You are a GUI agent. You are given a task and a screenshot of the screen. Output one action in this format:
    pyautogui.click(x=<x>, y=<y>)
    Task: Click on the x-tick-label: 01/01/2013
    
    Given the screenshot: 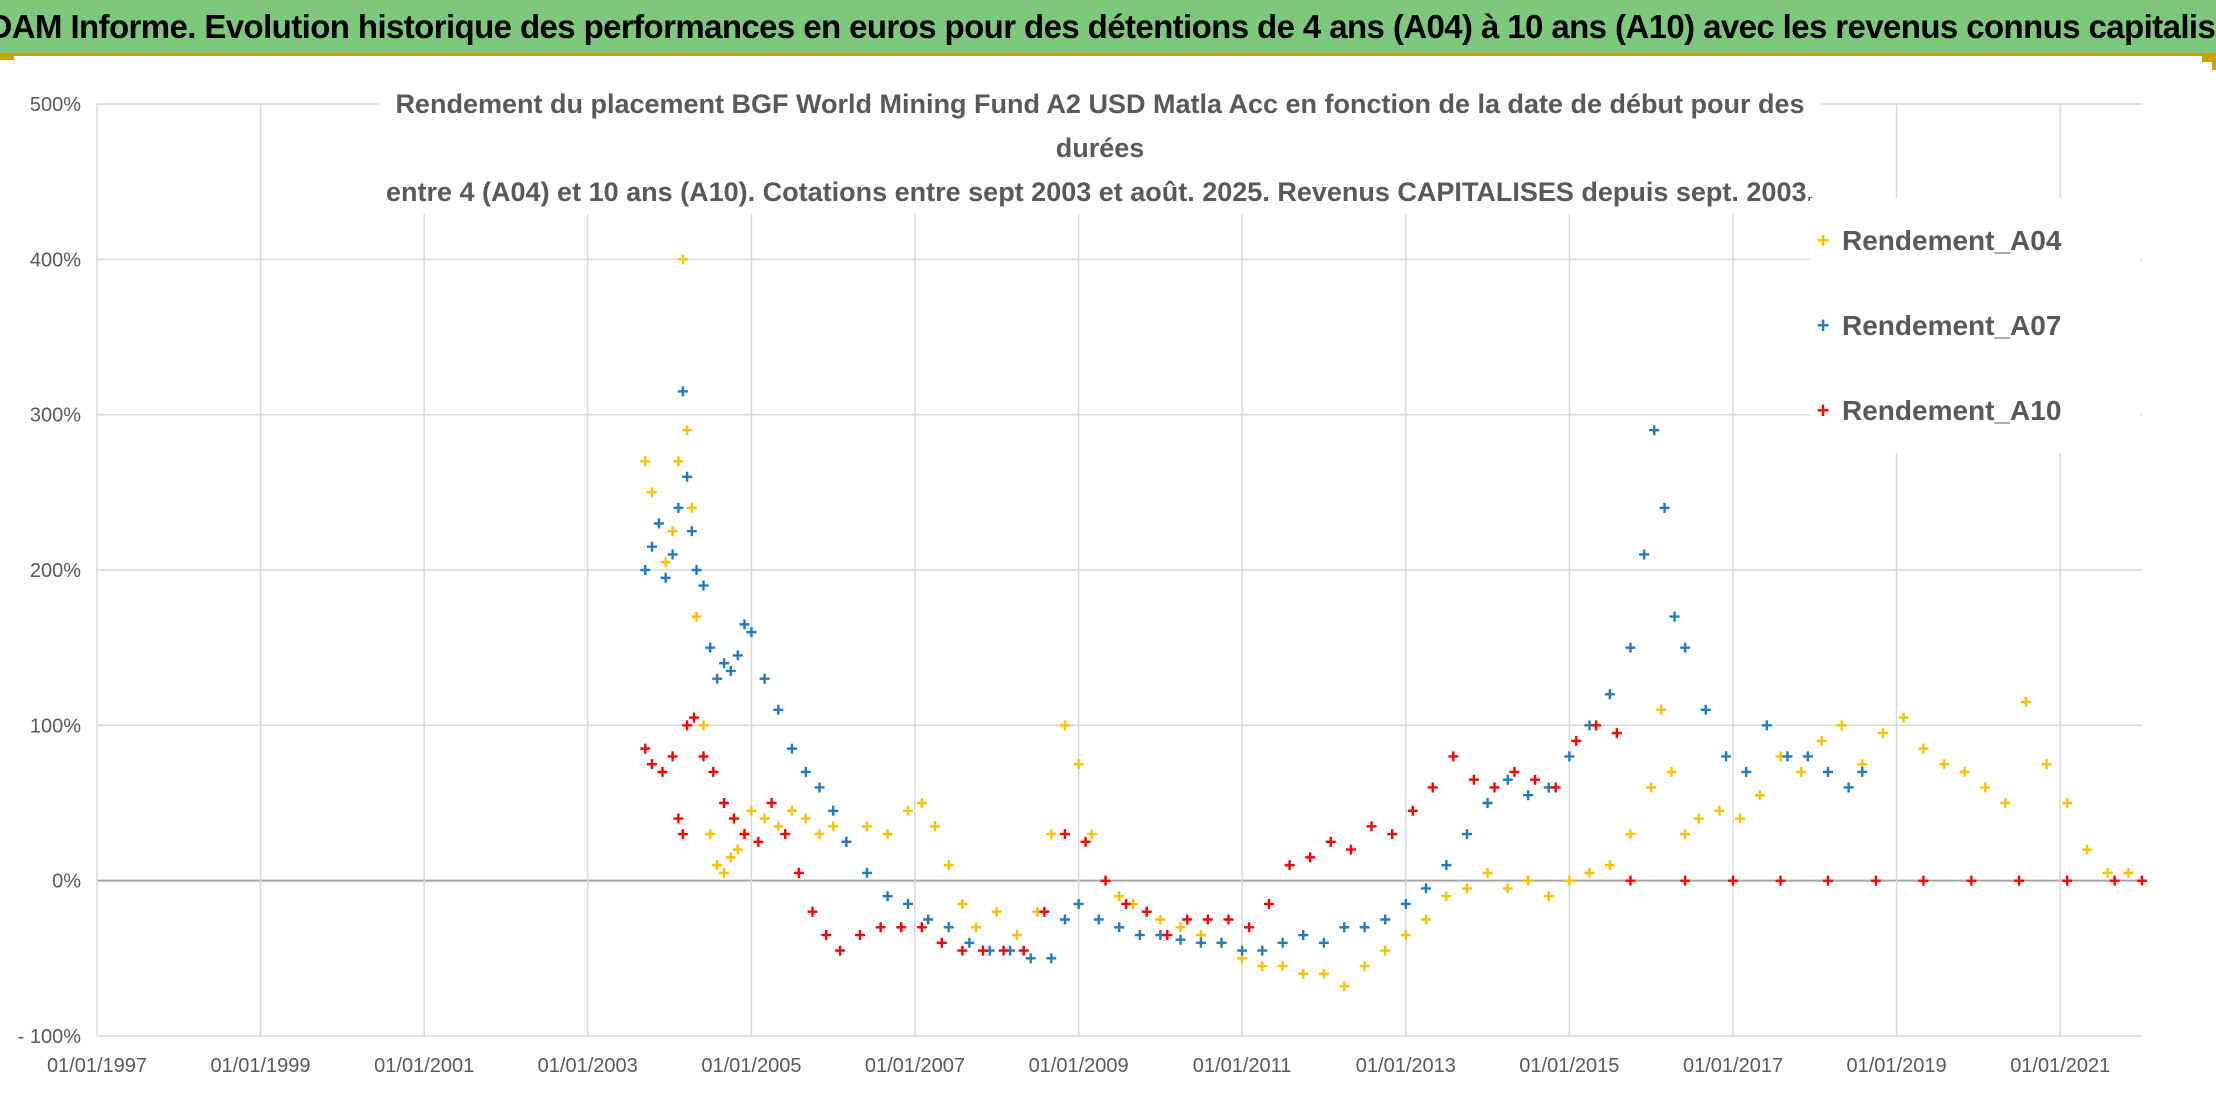 What is the action you would take?
    pyautogui.click(x=1406, y=1066)
    